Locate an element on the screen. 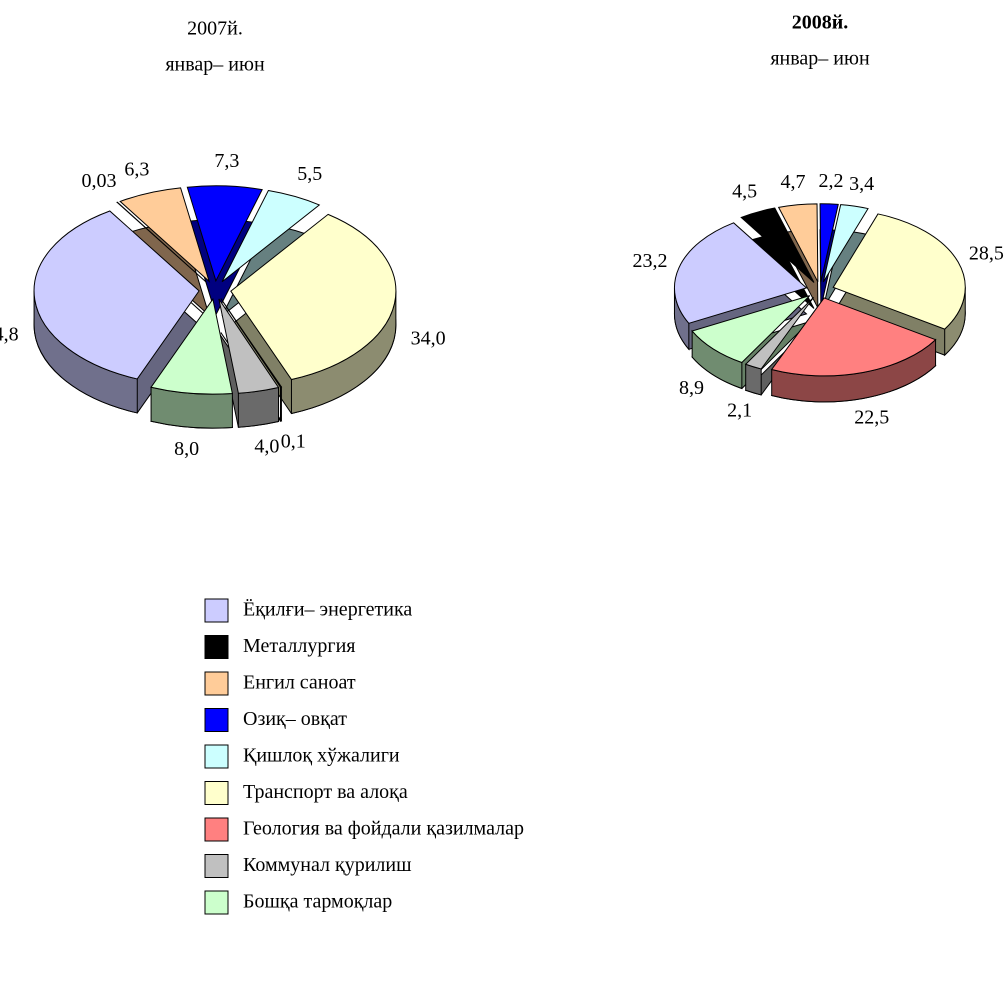 This screenshot has height=988, width=1007. legend-label: Транспорт ва алоқа is located at coordinates (325, 792).